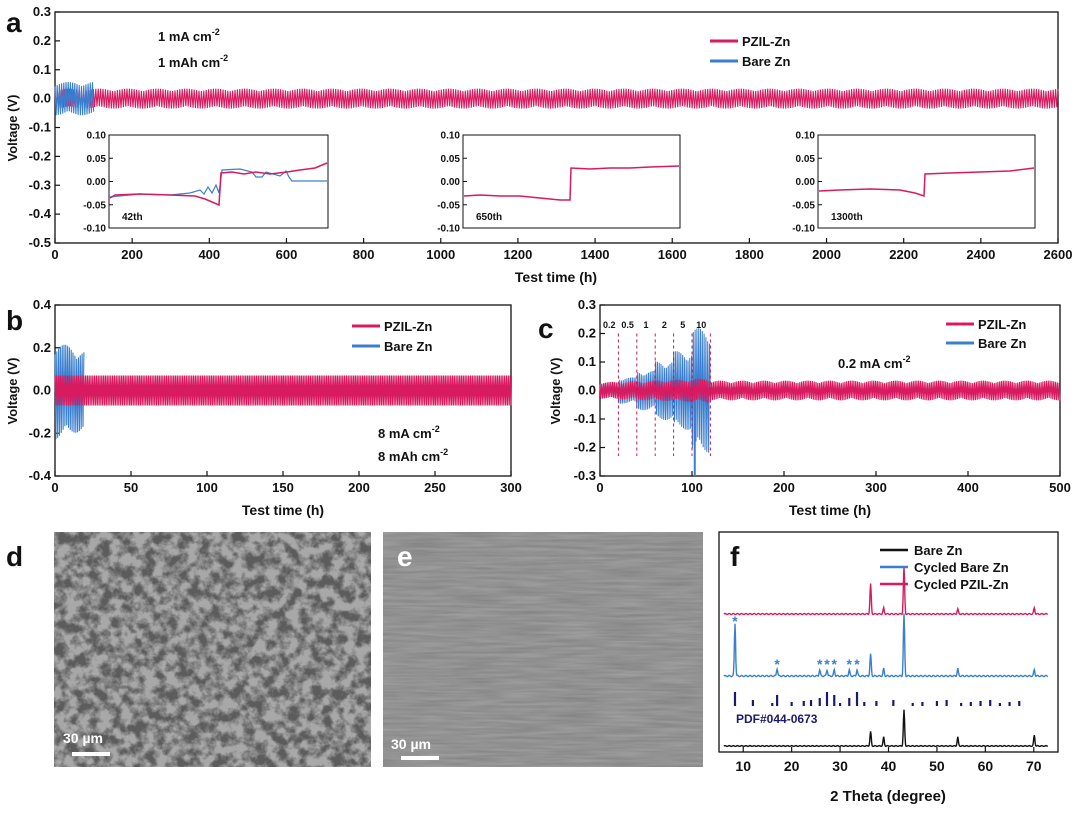  I want to click on x-tick-label: 60, so click(986, 766).